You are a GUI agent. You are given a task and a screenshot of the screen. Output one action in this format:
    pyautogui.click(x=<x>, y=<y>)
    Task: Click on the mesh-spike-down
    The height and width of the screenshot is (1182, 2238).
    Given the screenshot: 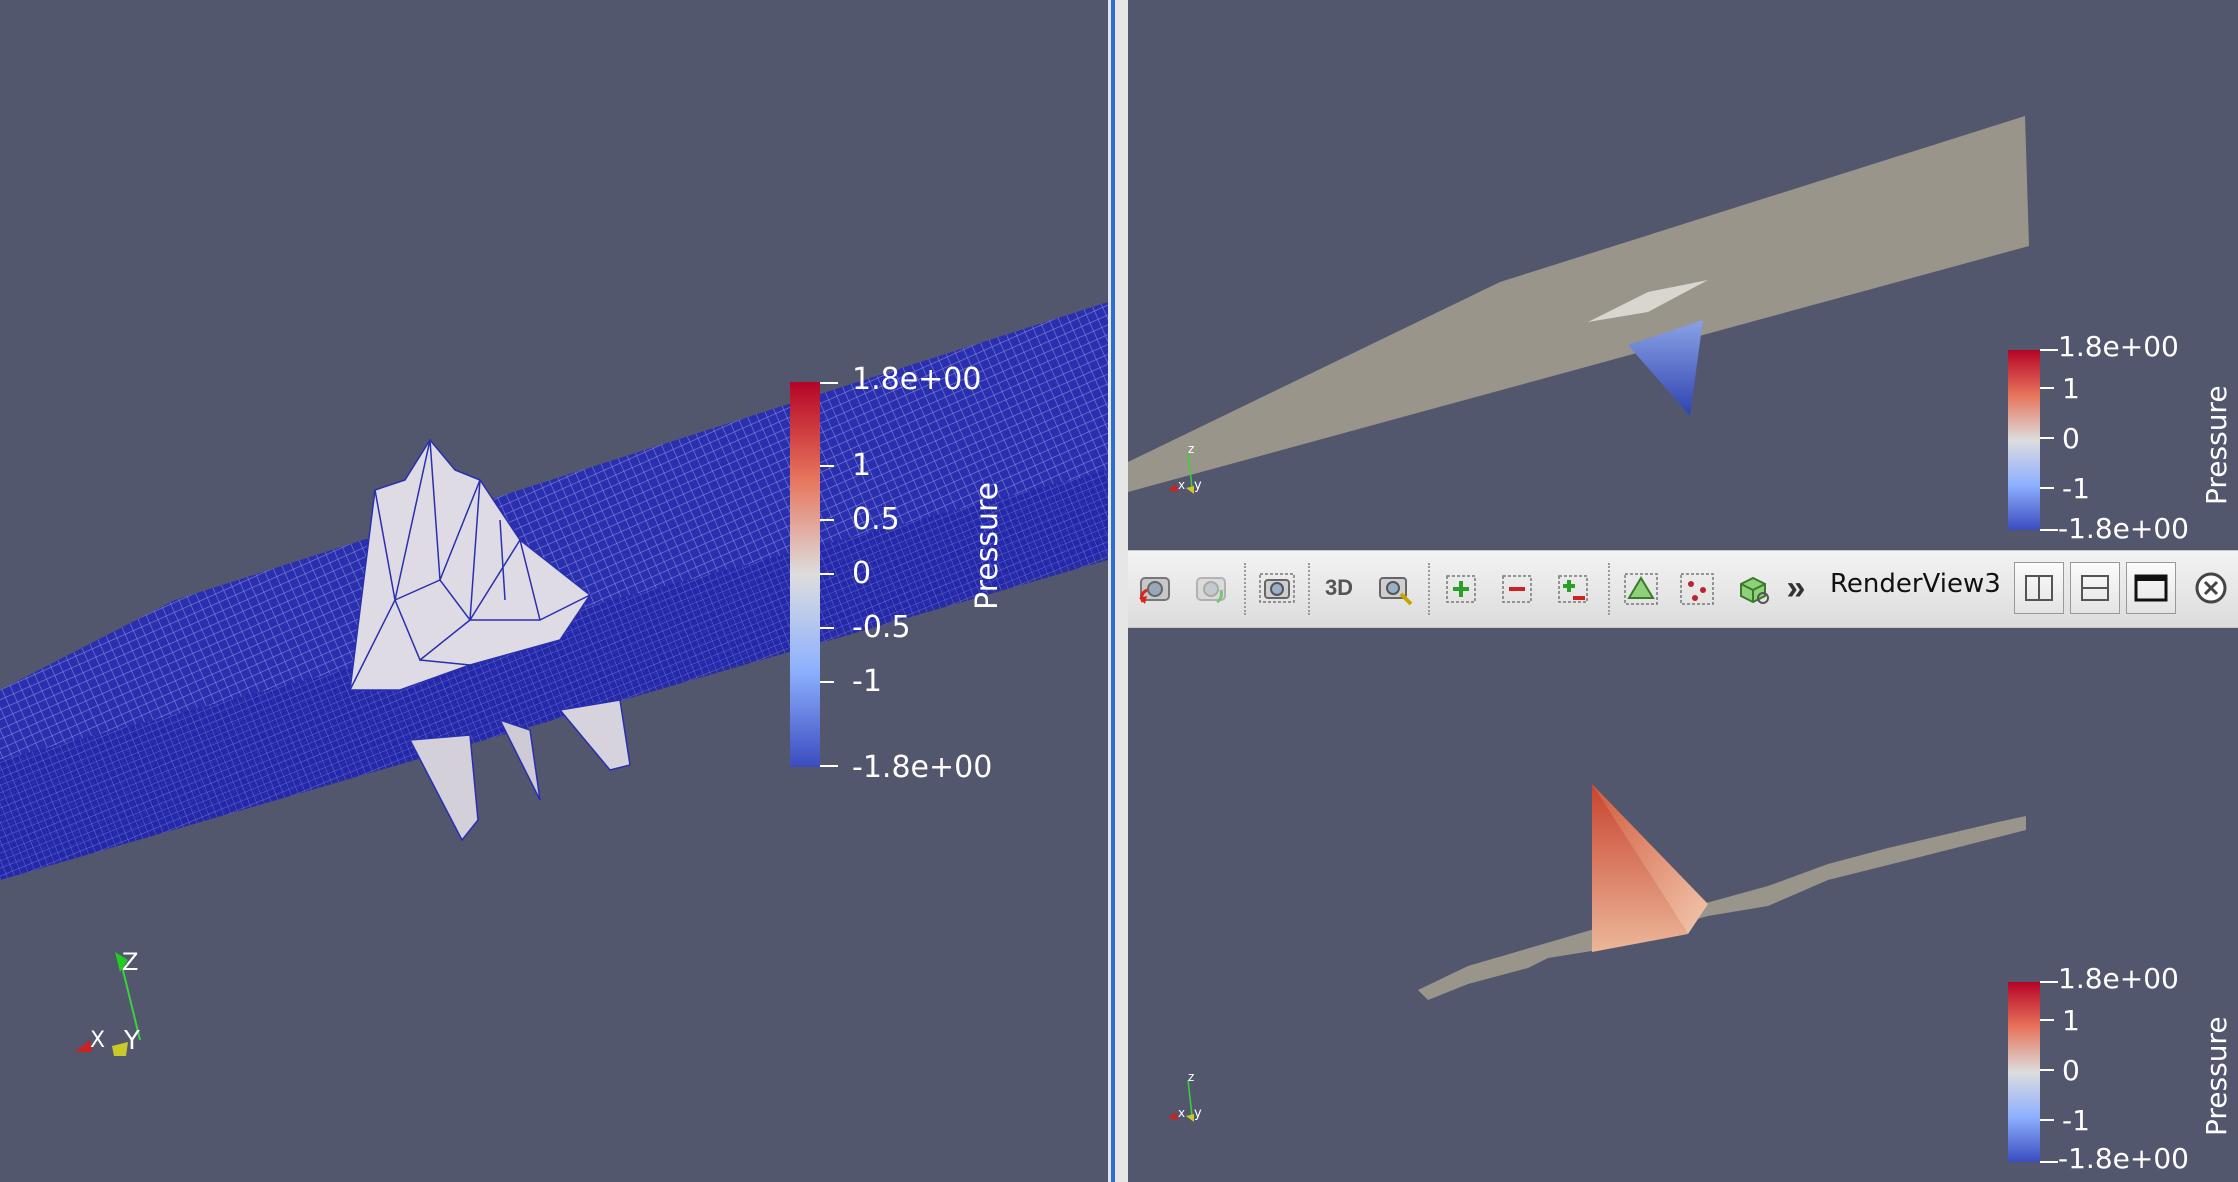 What is the action you would take?
    pyautogui.click(x=443, y=788)
    